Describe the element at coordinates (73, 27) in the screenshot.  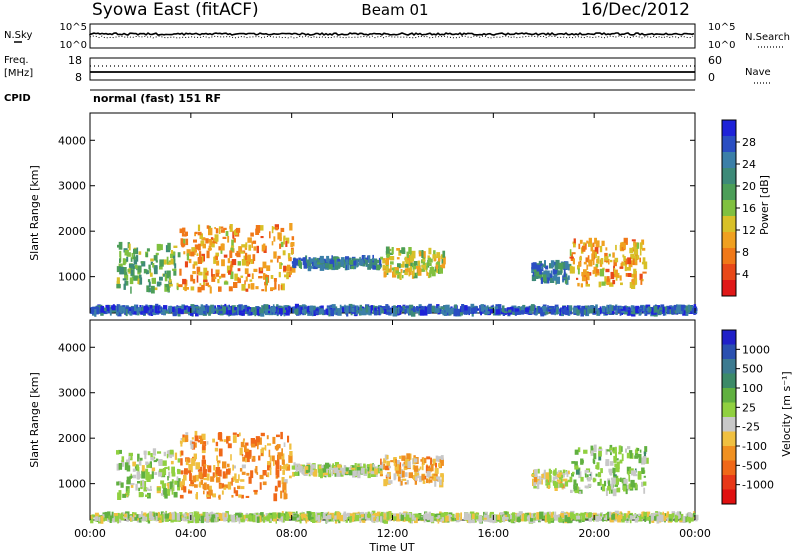
I see `nsky-top-tick: 10^5` at that location.